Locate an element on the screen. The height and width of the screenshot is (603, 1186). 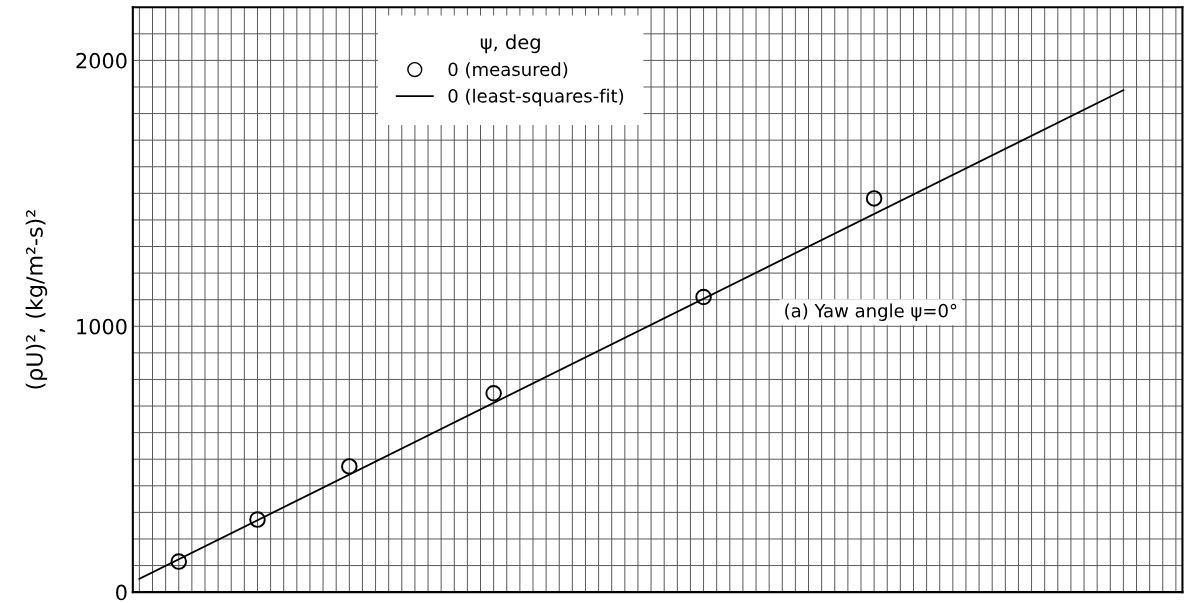
y-tick-label: 0 is located at coordinates (121, 592).